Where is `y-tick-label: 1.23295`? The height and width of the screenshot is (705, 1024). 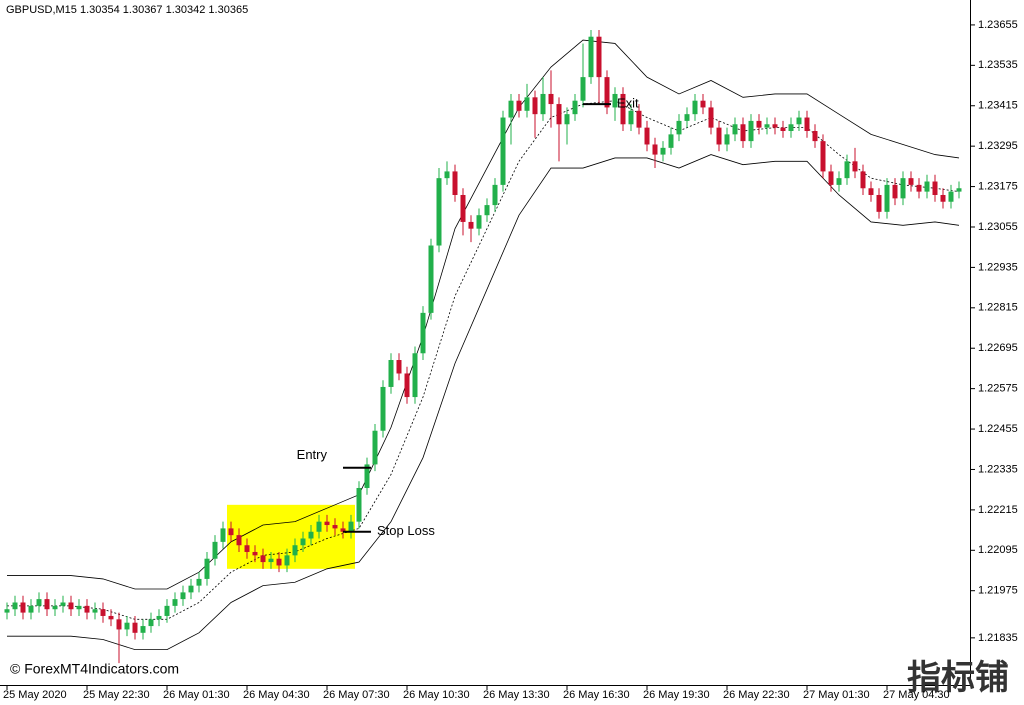
y-tick-label: 1.23295 is located at coordinates (998, 146).